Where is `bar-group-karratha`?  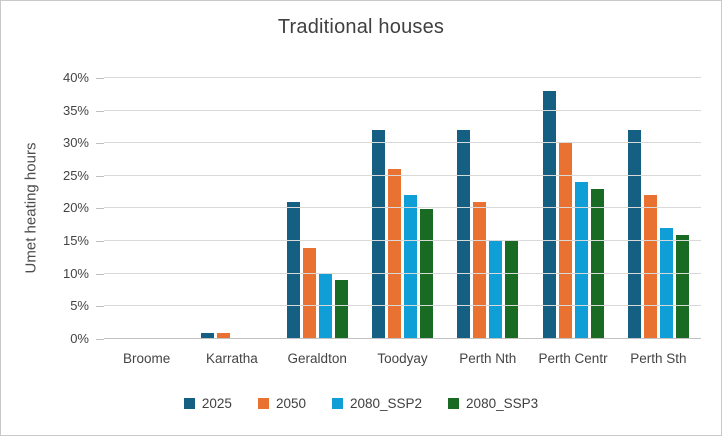 bar-group-karratha is located at coordinates (231, 208).